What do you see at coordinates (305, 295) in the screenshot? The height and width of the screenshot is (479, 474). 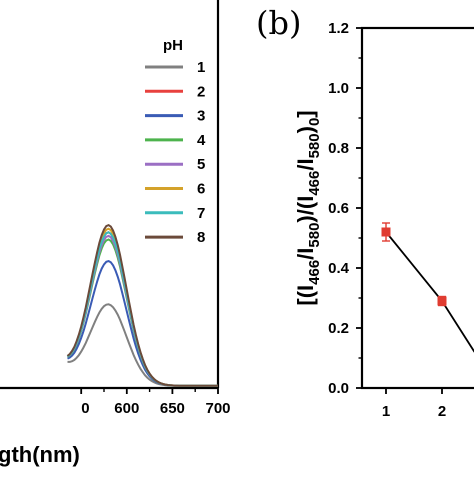 I see `y-title-segment: [(I` at bounding box center [305, 295].